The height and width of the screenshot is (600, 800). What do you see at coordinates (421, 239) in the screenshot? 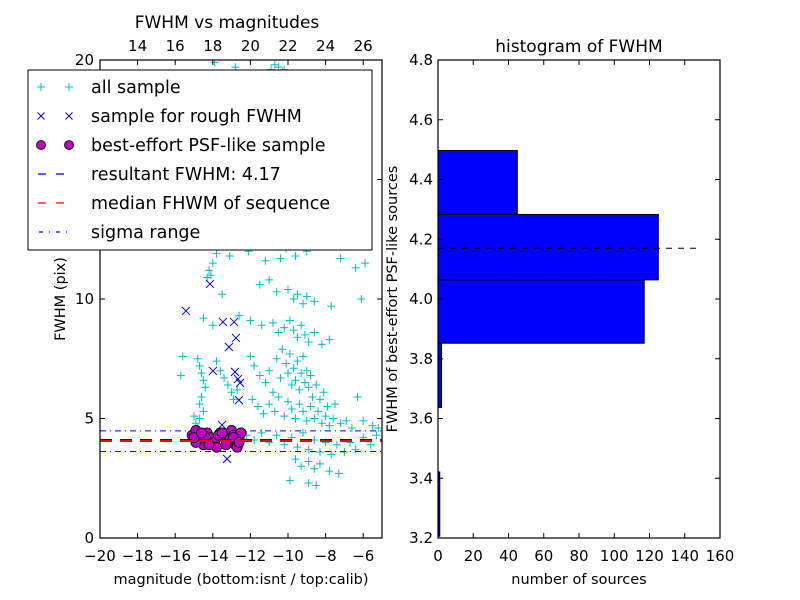
I see `y-tick-label: 4.2` at bounding box center [421, 239].